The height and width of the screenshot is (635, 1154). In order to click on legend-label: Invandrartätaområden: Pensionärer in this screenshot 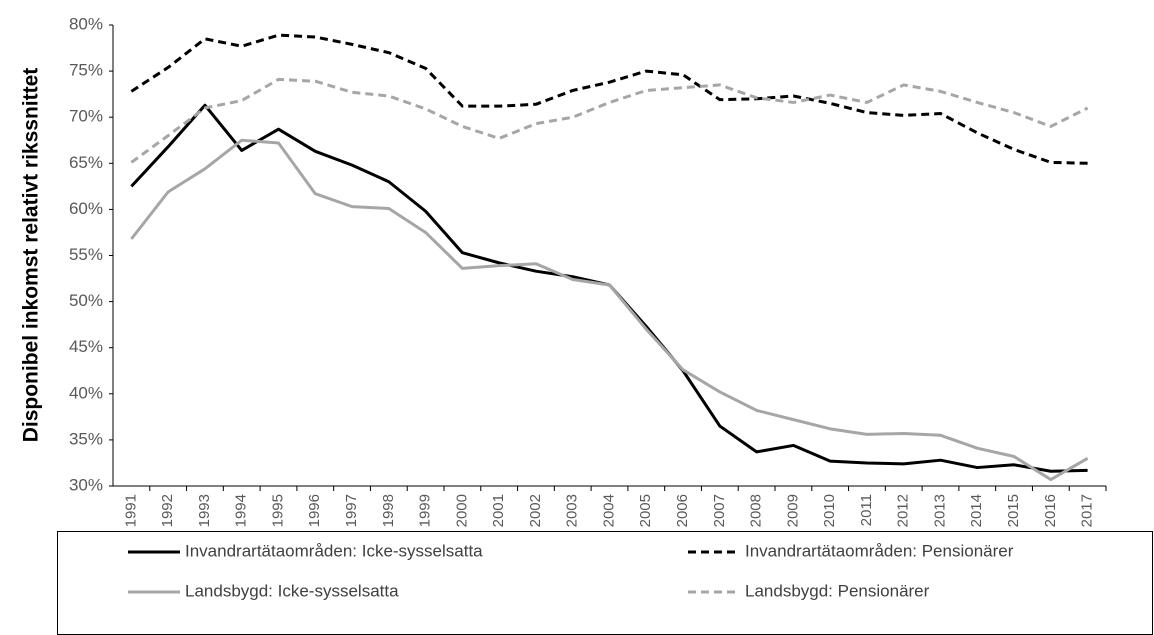, I will do `click(879, 550)`.